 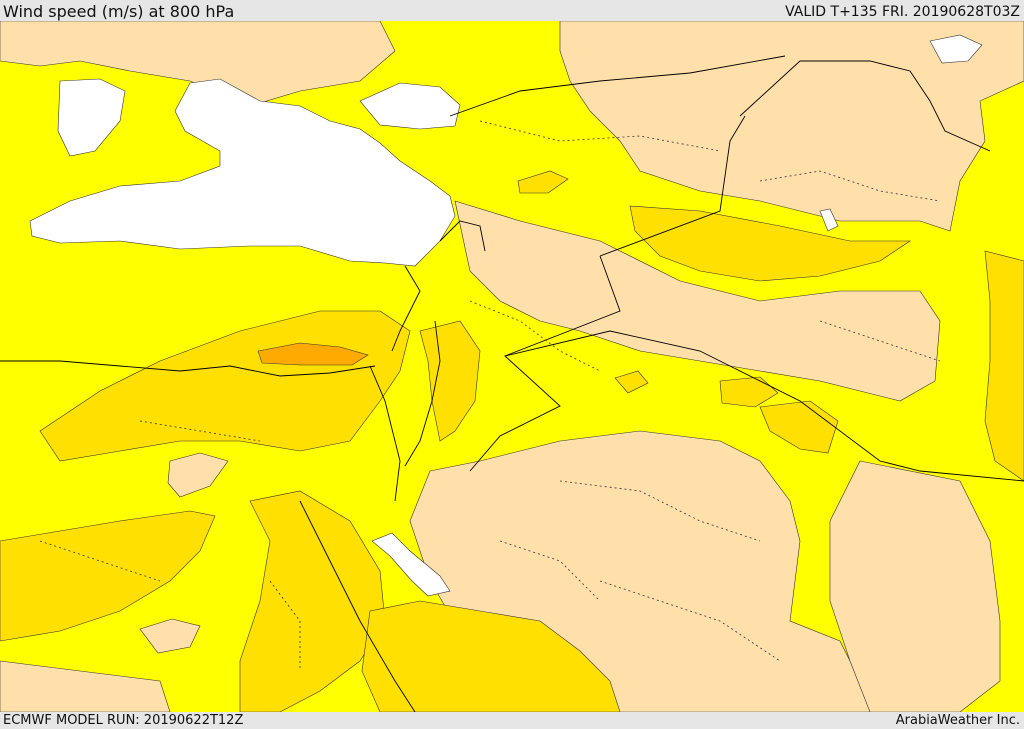 What do you see at coordinates (450, 381) in the screenshot?
I see `gold-sinai` at bounding box center [450, 381].